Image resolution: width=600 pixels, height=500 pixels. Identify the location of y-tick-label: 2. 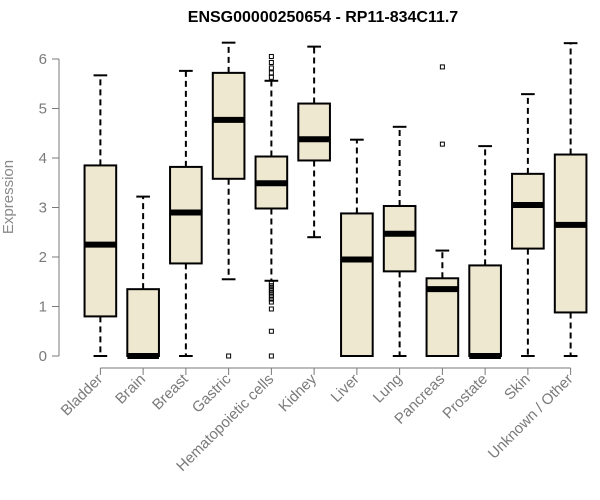
(43, 257).